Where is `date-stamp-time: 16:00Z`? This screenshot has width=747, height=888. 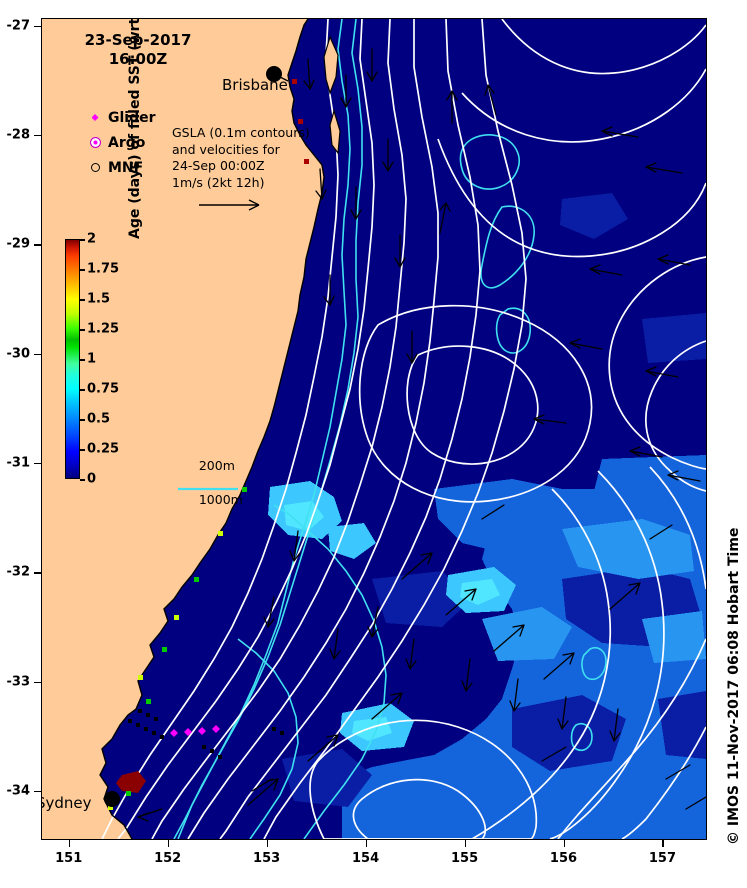
date-stamp-time: 16:00Z is located at coordinates (138, 58).